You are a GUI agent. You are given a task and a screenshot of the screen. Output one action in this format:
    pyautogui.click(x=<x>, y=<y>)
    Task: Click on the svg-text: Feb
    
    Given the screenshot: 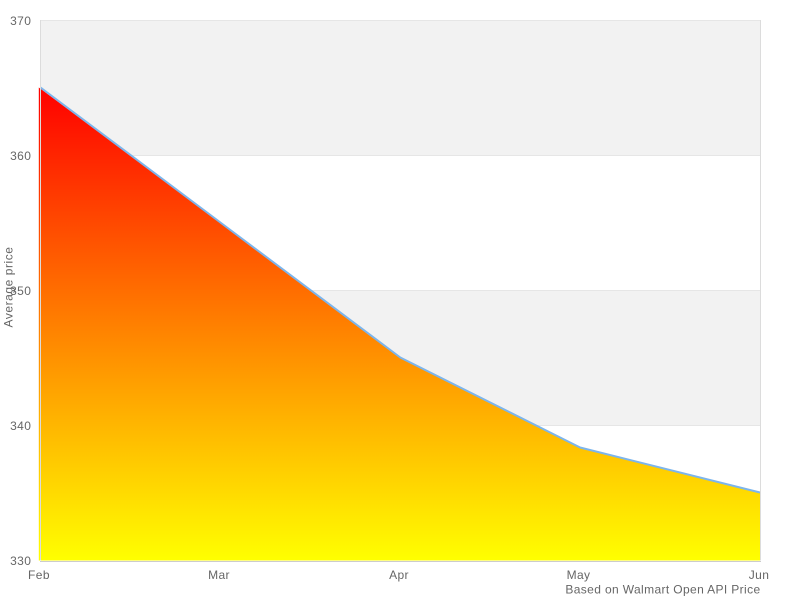 What is the action you would take?
    pyautogui.click(x=39, y=575)
    